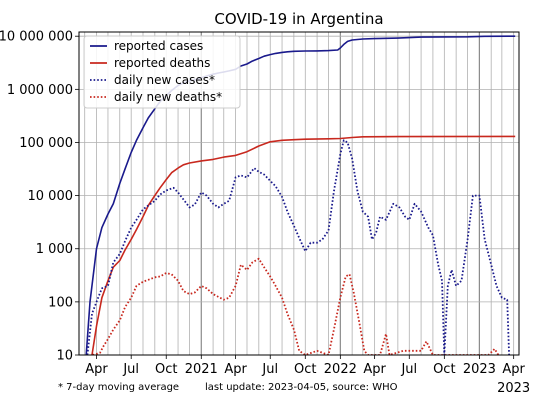  I want to click on legend-label: reported deaths, so click(162, 63).